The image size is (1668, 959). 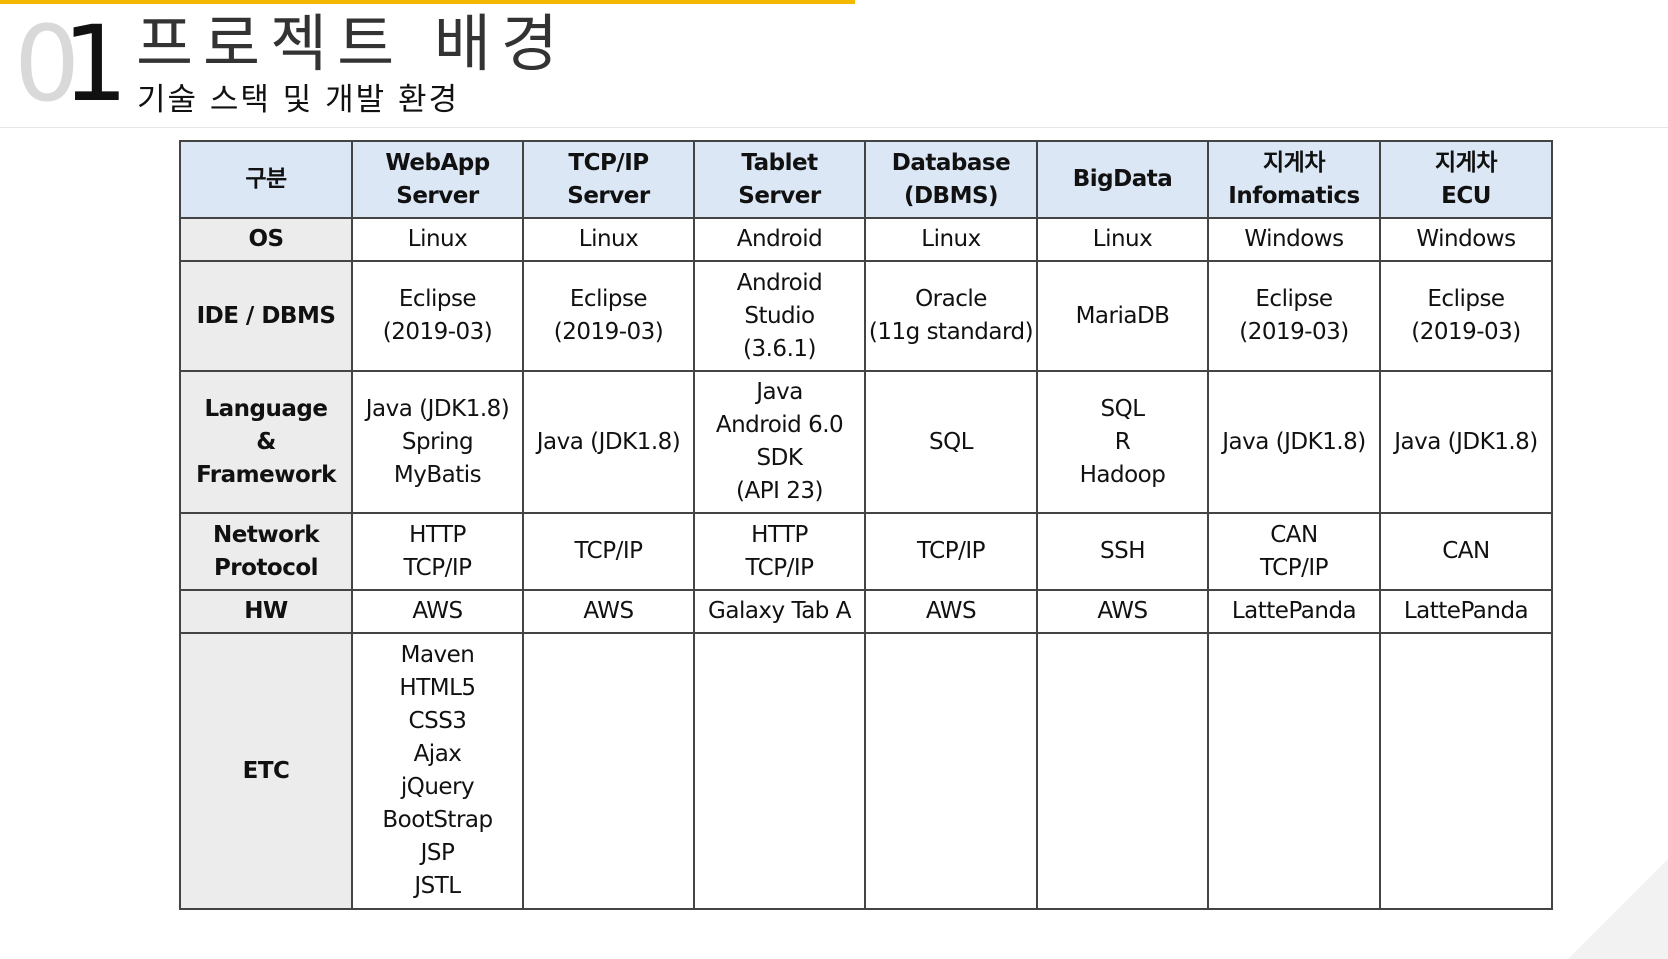 What do you see at coordinates (266, 442) in the screenshot?
I see `row-header-language-framework: Language & Framework` at bounding box center [266, 442].